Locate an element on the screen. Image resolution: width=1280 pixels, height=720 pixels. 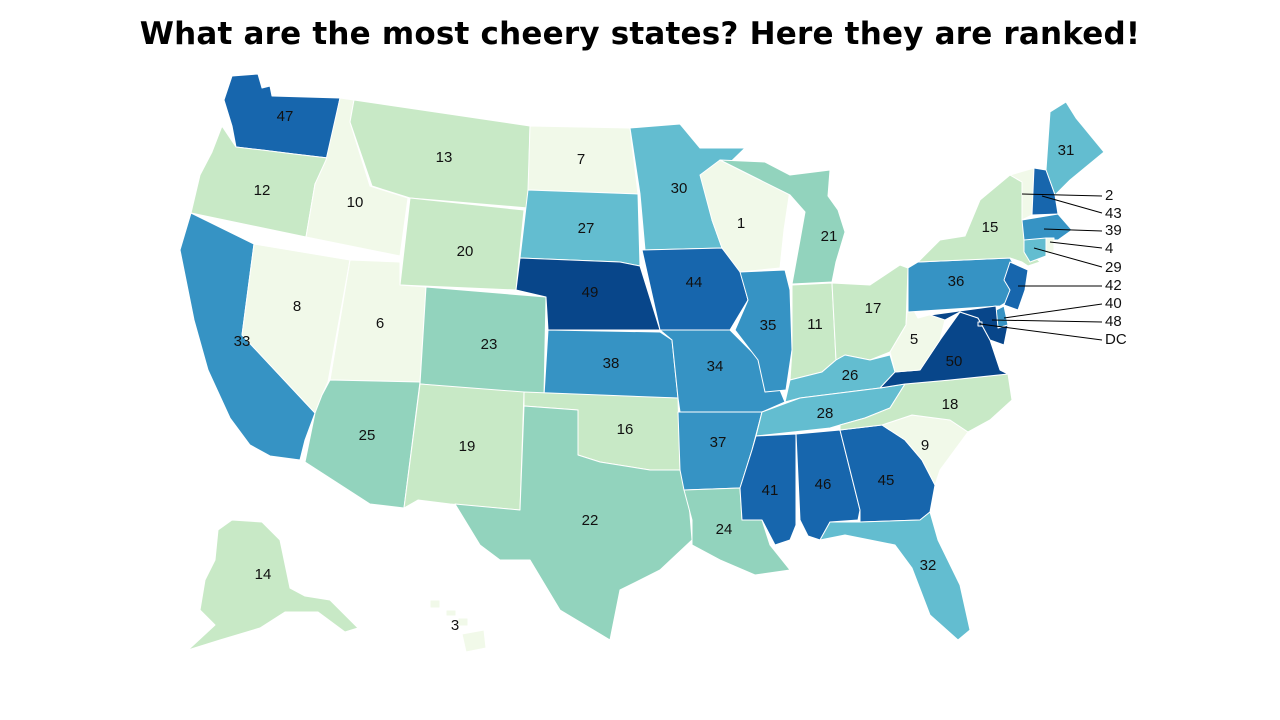
callout-label-dc: DC is located at coordinates (1116, 339).